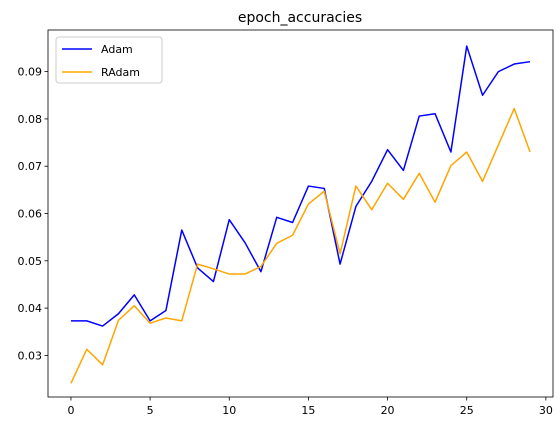  I want to click on y-tick-label: 0.03, so click(30, 355).